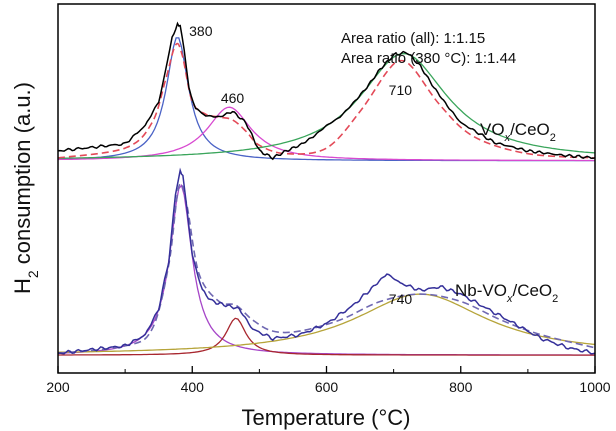 The width and height of the screenshot is (616, 431). Describe the element at coordinates (413, 38) in the screenshot. I see `area-ratio-all: Area ratio (all): 1:1.15` at that location.